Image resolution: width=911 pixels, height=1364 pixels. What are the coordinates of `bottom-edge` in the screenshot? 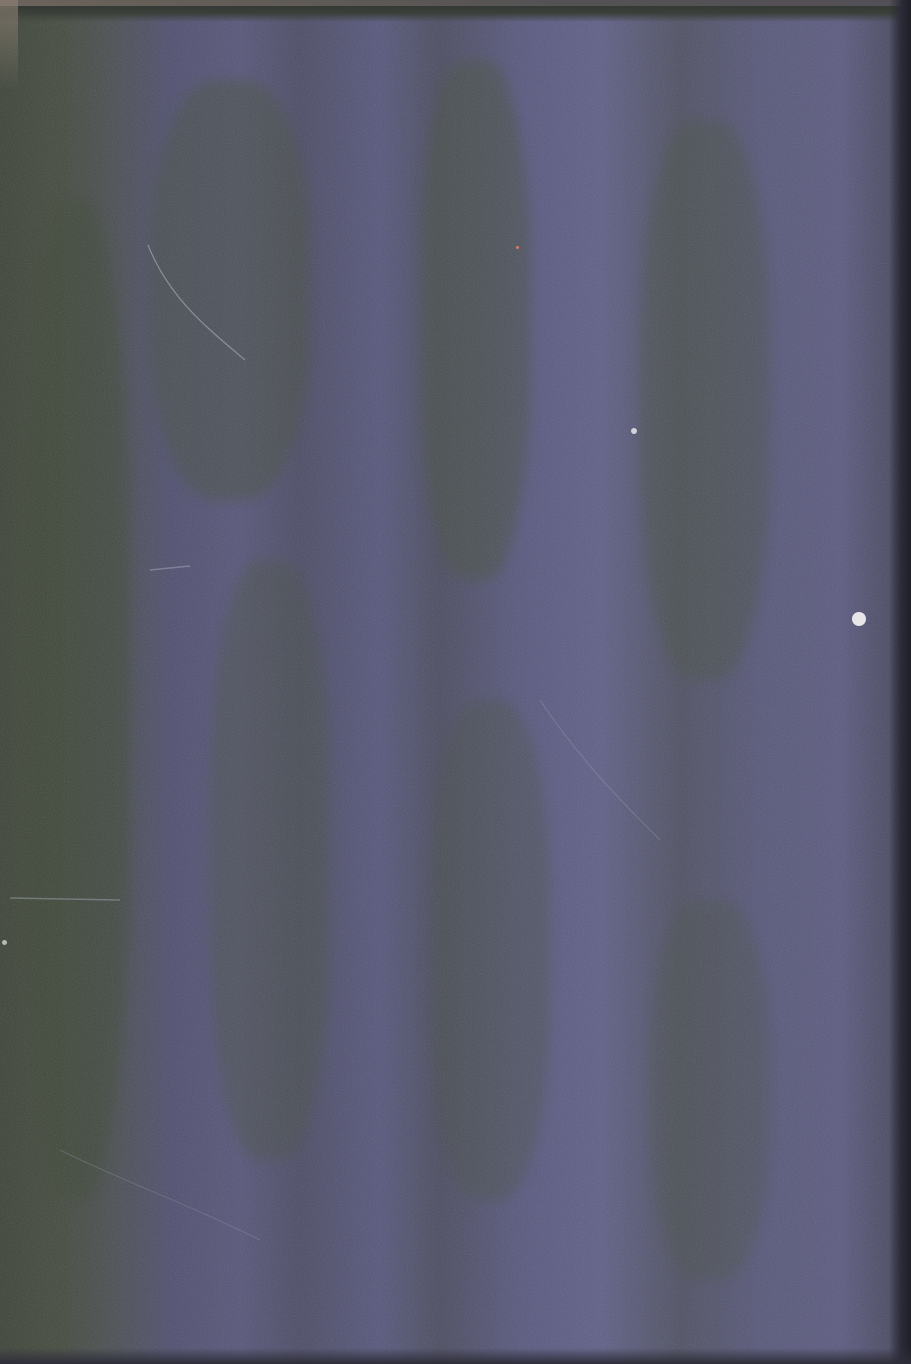 It's located at (455, 1356).